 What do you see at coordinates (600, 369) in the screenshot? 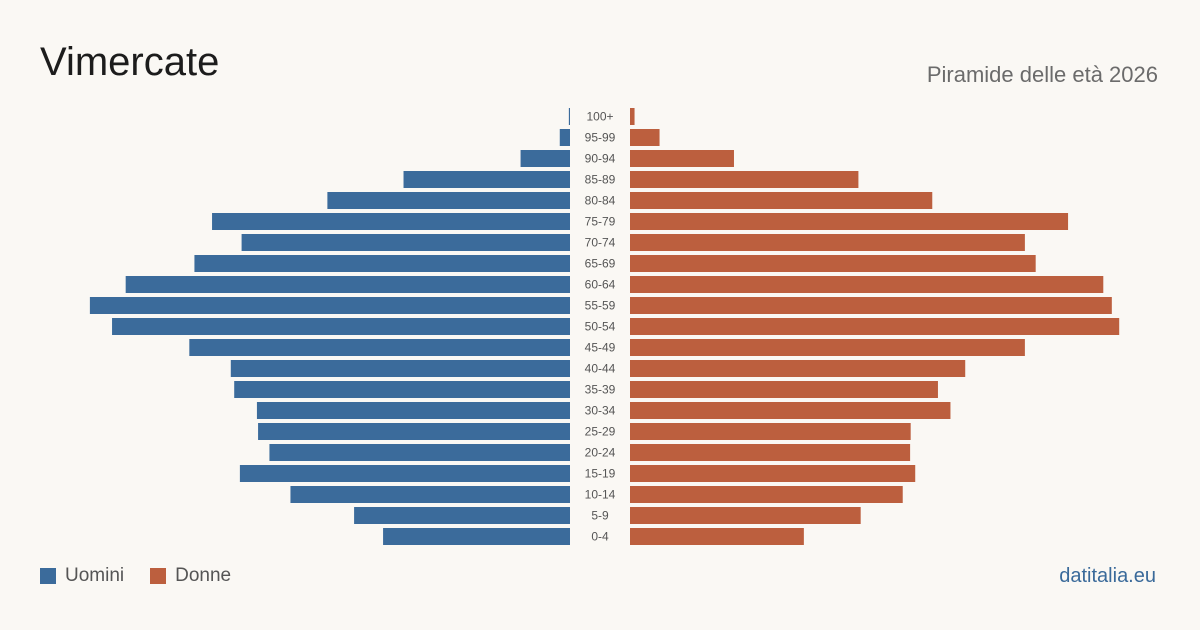
I see `age-label-40-44: 40-44` at bounding box center [600, 369].